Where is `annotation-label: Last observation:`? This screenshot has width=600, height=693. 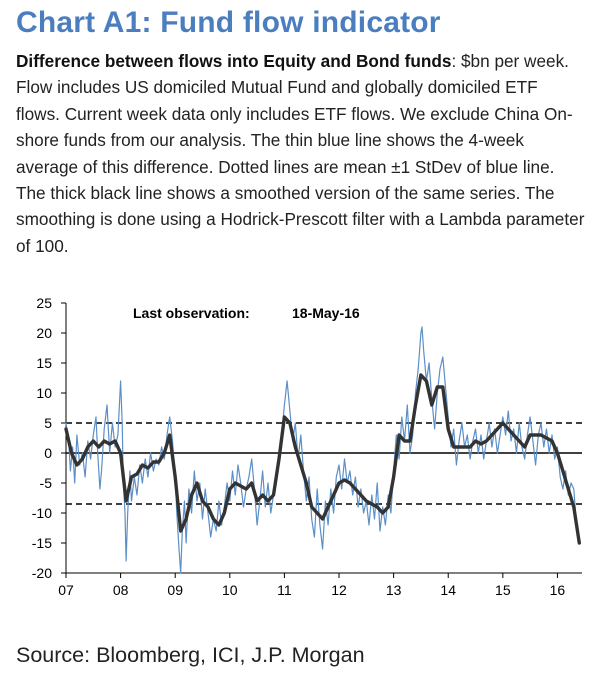
annotation-label: Last observation: is located at coordinates (191, 313).